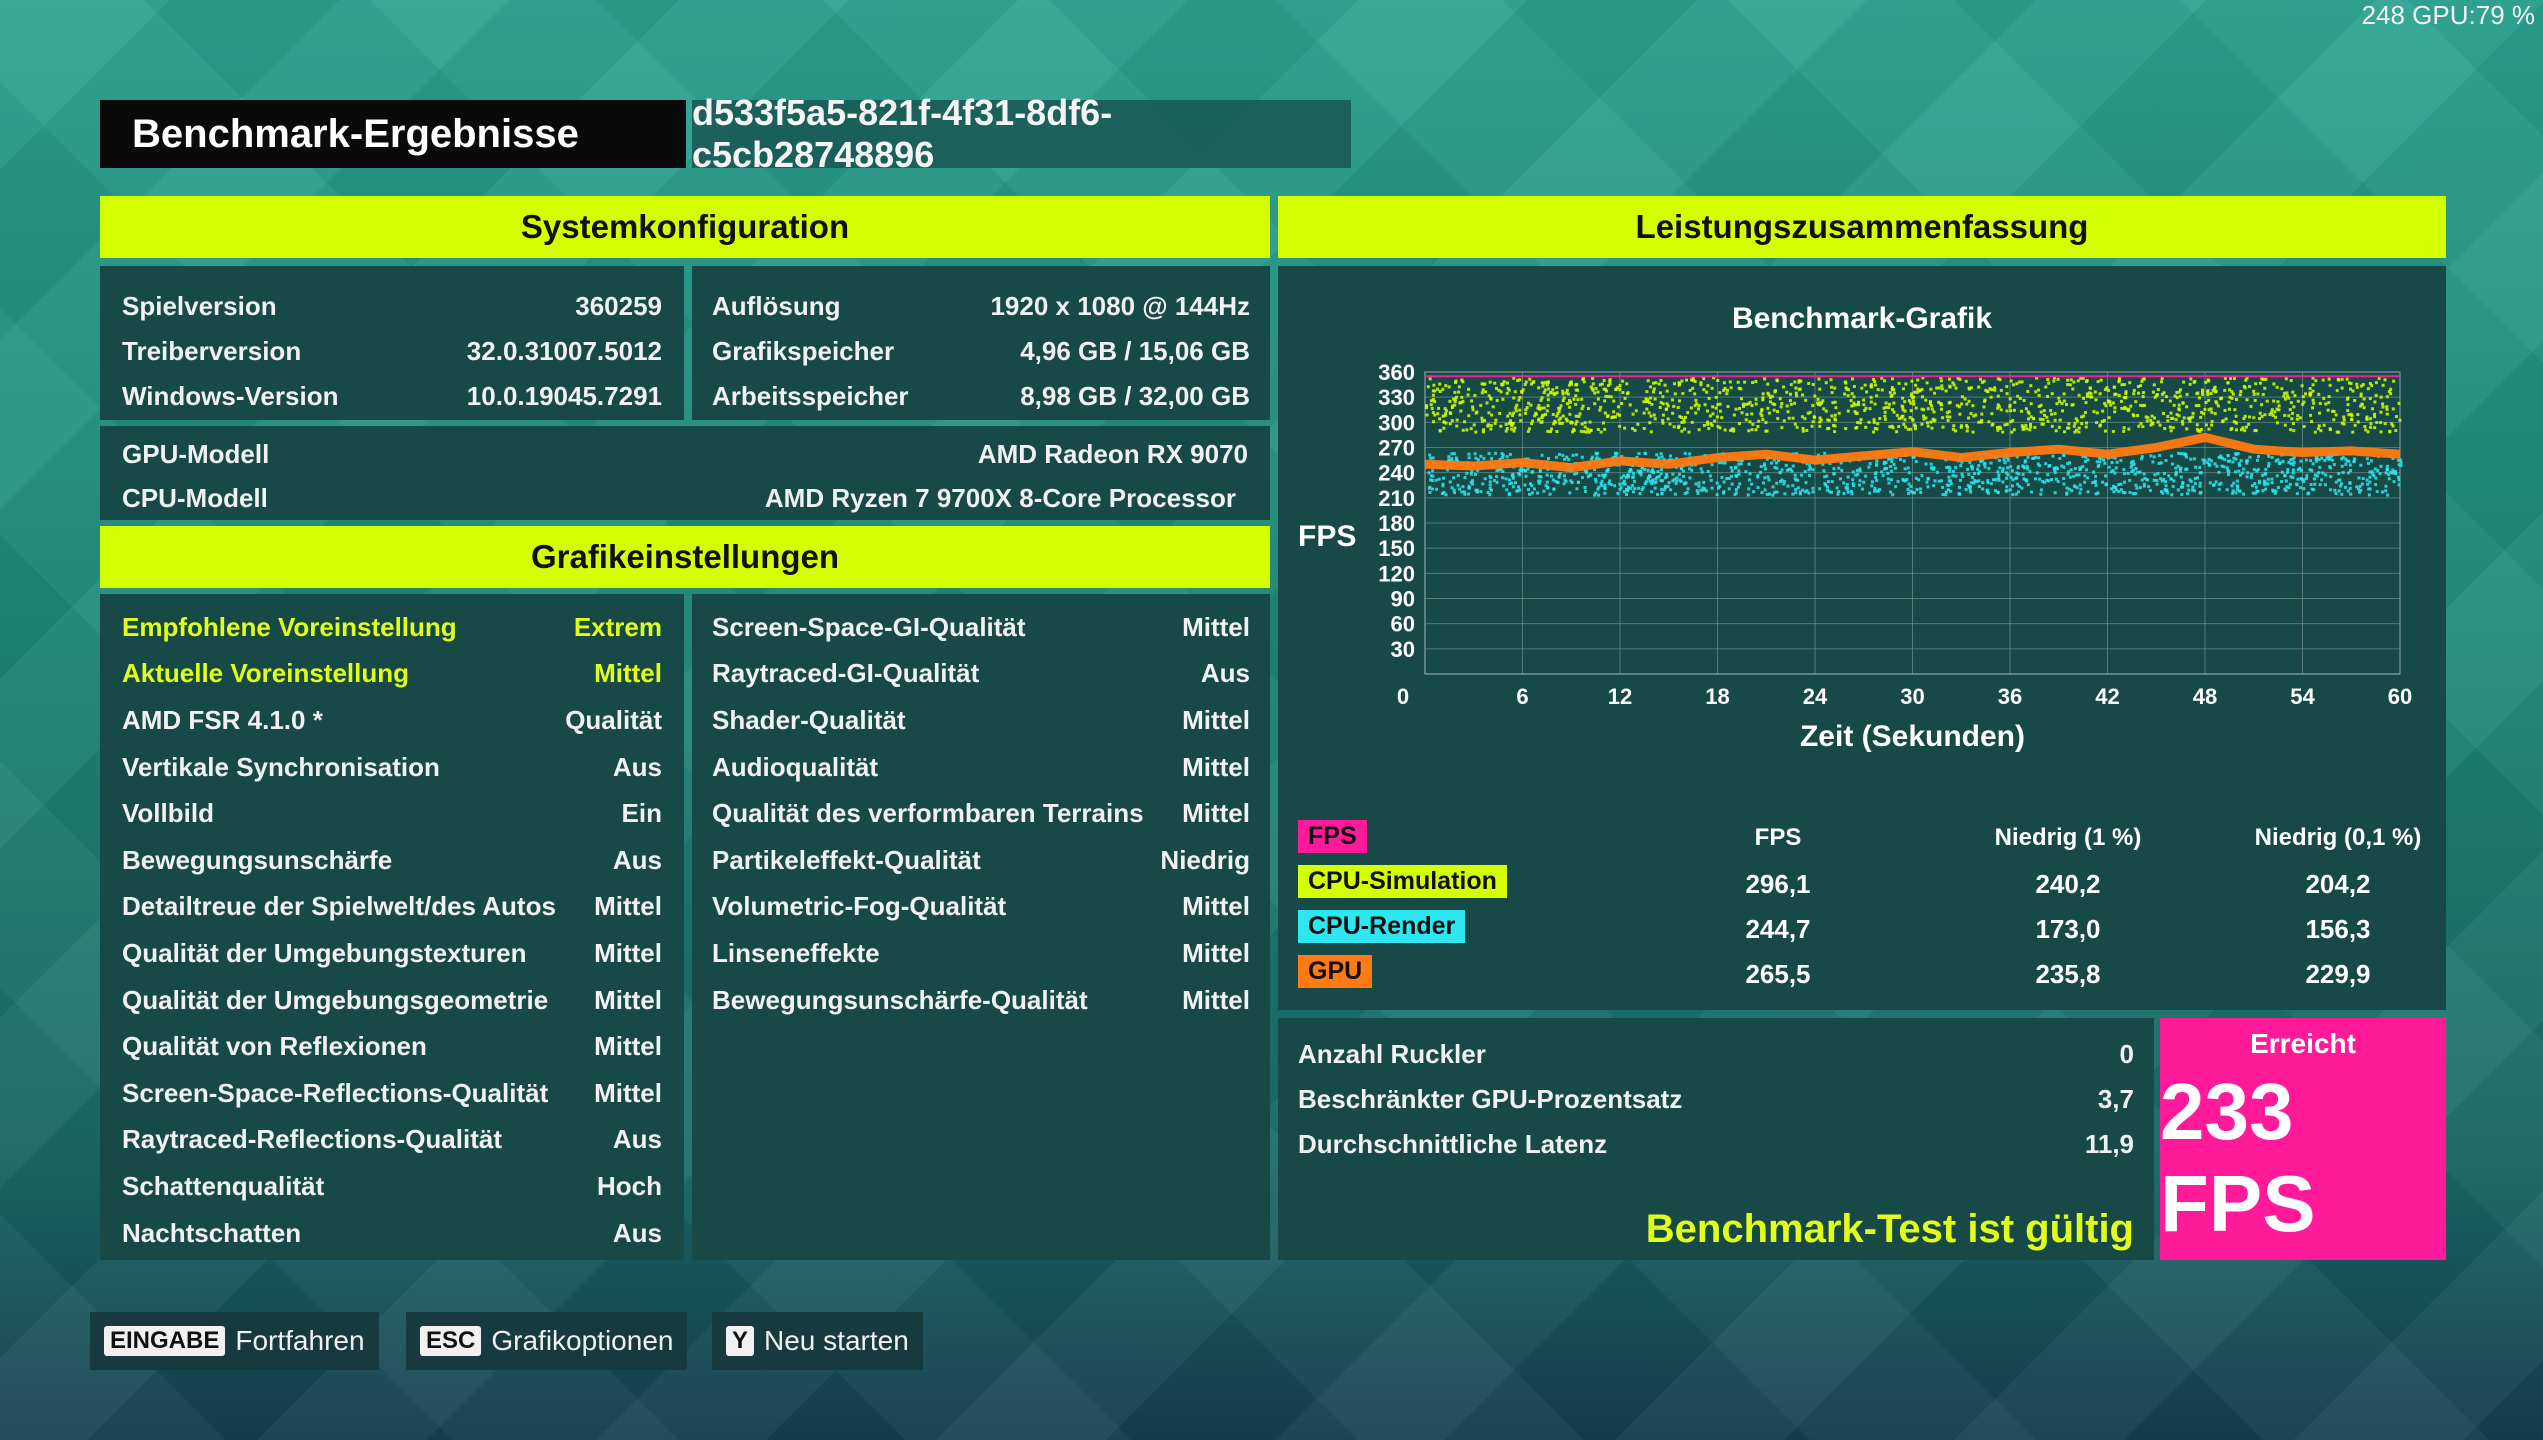 The image size is (2543, 1440). Describe the element at coordinates (234, 1341) in the screenshot. I see `continue-button: EINGABE Fortfahren` at that location.